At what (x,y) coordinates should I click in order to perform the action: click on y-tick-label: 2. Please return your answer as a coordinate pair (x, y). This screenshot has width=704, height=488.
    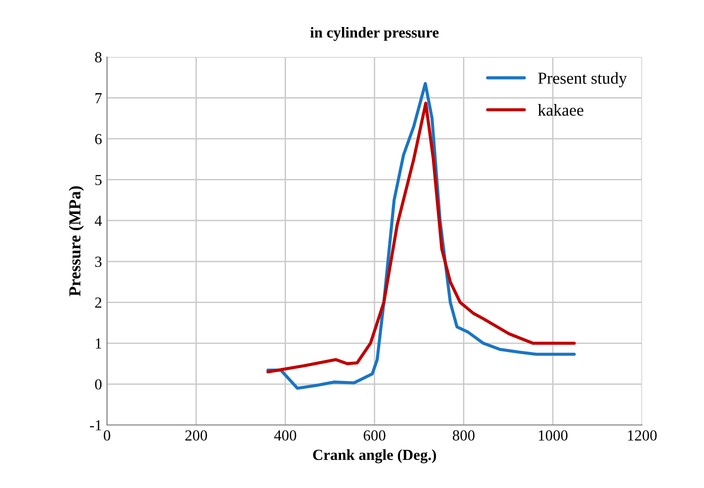
    Looking at the image, I should click on (98, 303).